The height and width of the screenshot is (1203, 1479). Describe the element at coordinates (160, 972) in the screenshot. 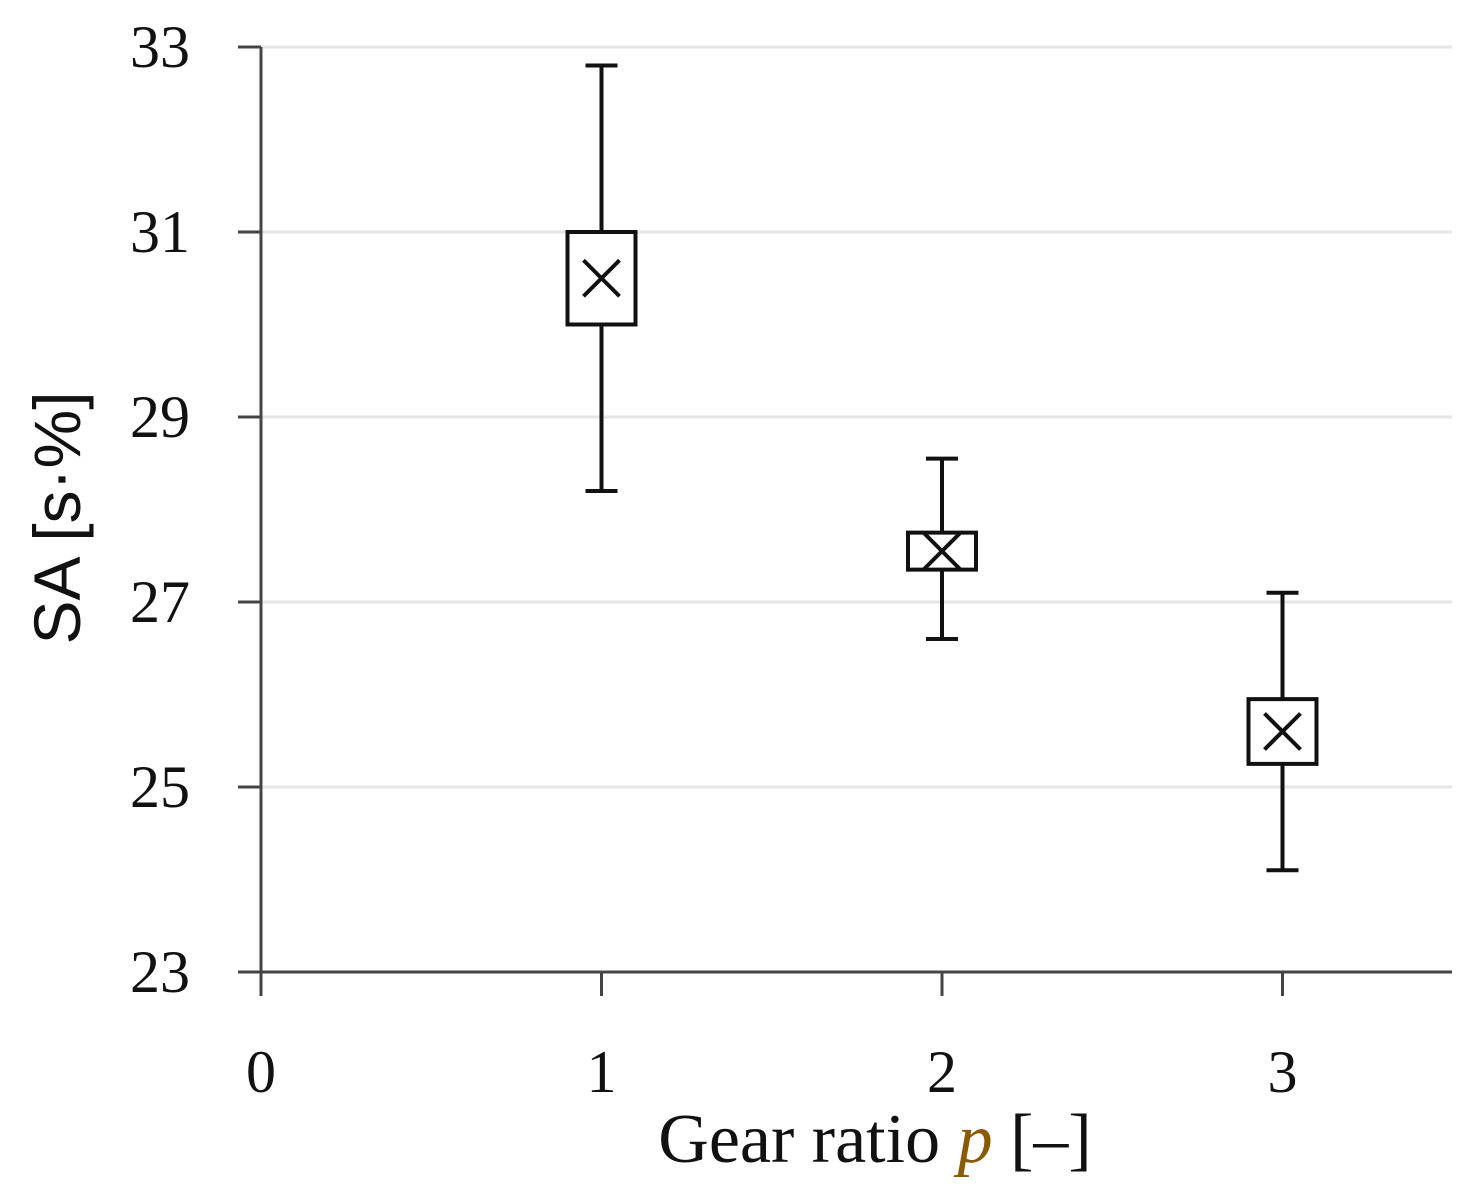

I see `y-tick-label-23: 23` at that location.